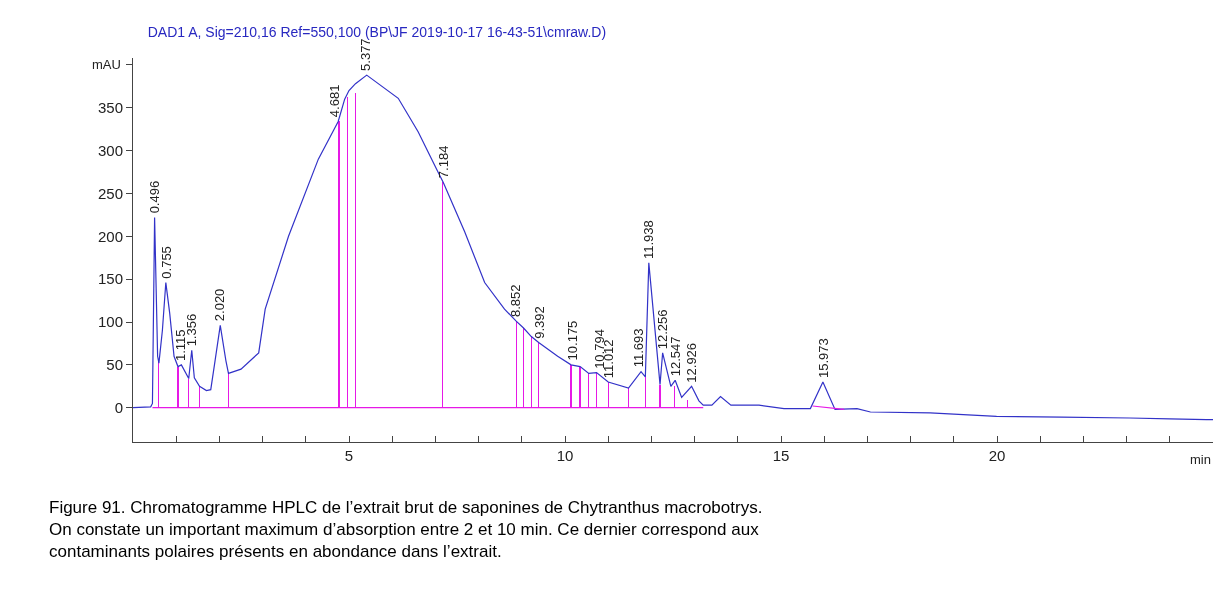  Describe the element at coordinates (1200, 459) in the screenshot. I see `x-axis-title: min` at that location.